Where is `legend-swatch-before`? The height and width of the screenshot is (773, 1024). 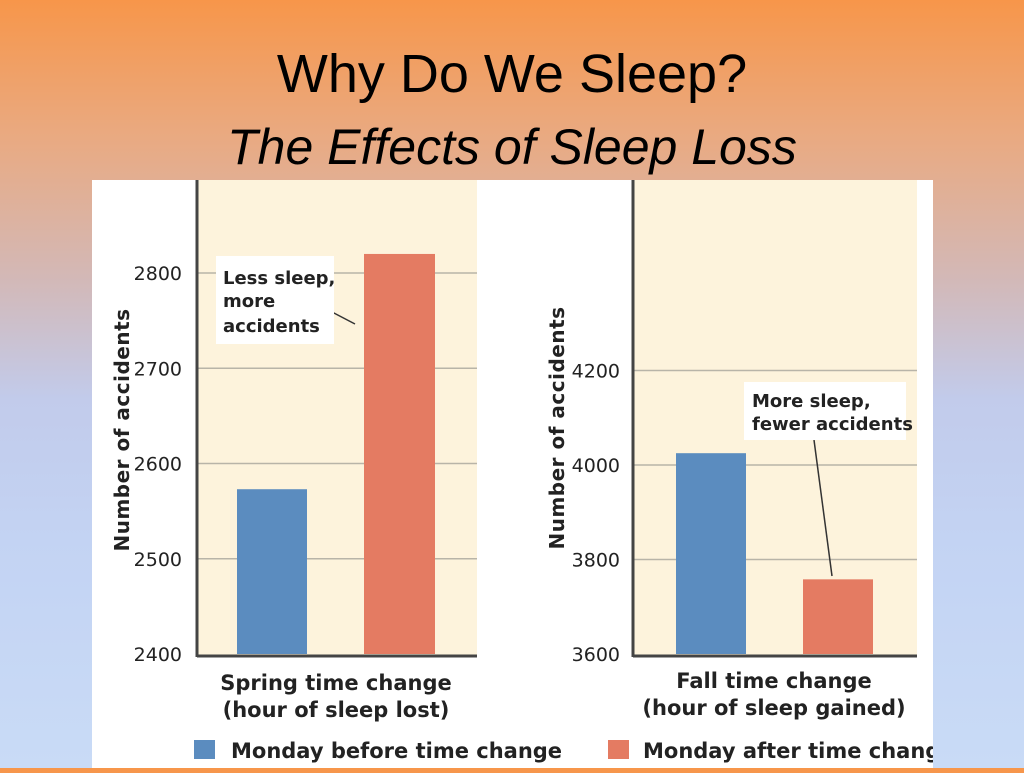 legend-swatch-before is located at coordinates (204, 749).